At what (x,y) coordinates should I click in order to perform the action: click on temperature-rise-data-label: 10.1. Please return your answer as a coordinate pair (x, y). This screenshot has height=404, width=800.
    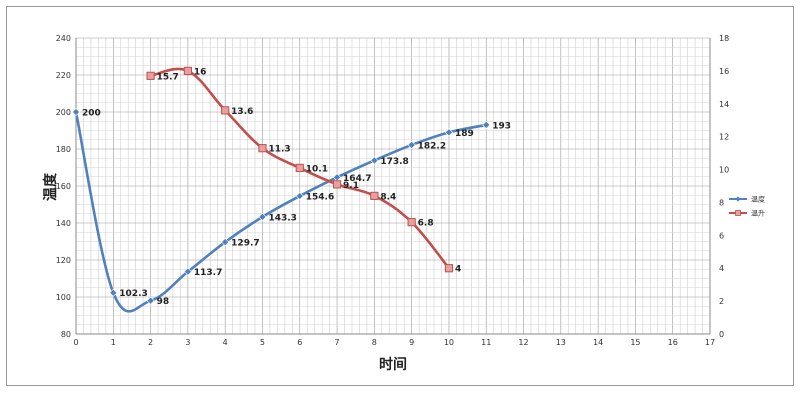
    Looking at the image, I should click on (317, 169).